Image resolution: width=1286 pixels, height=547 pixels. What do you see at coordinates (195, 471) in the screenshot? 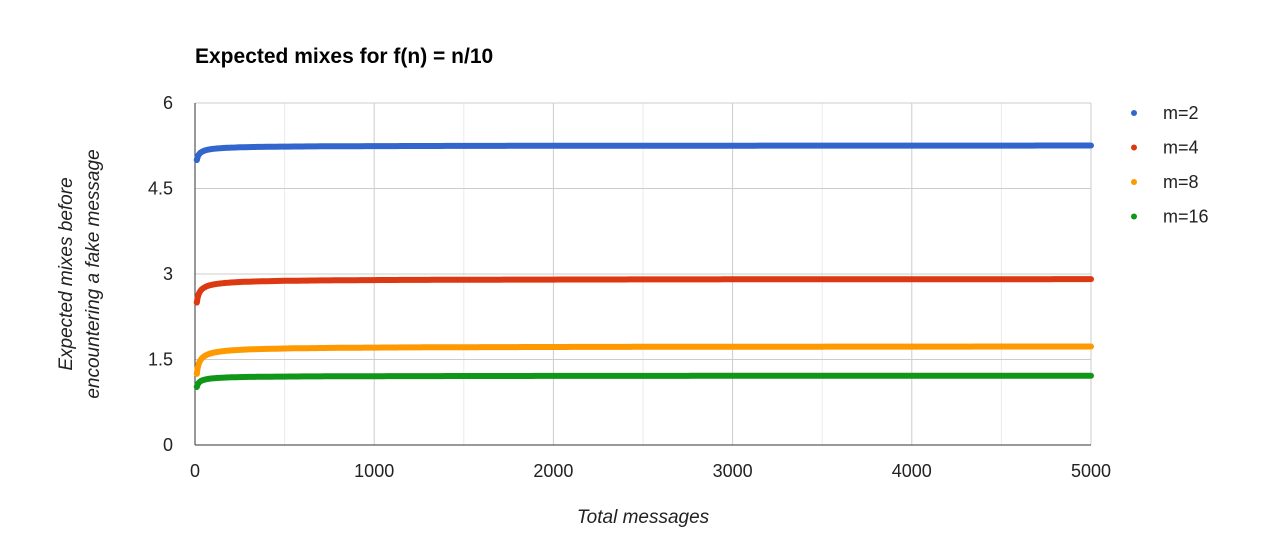
I see `x-tick-label: 0` at bounding box center [195, 471].